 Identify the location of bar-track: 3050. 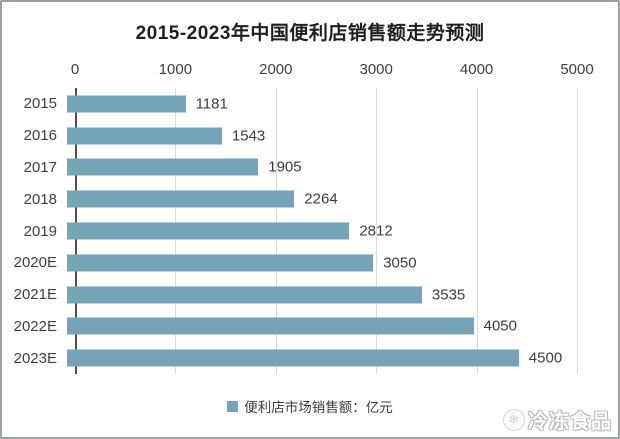
(318, 263).